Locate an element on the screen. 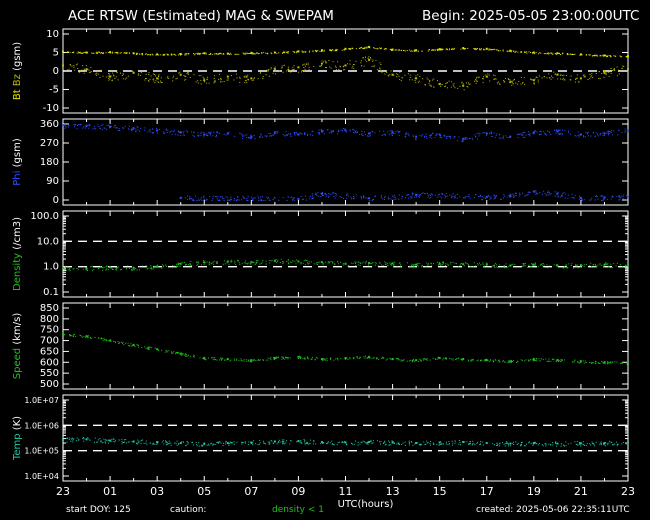 This screenshot has width=650, height=520. begin-timestamp: Begin: 2025-05-05 23:00:00UTC is located at coordinates (531, 16).